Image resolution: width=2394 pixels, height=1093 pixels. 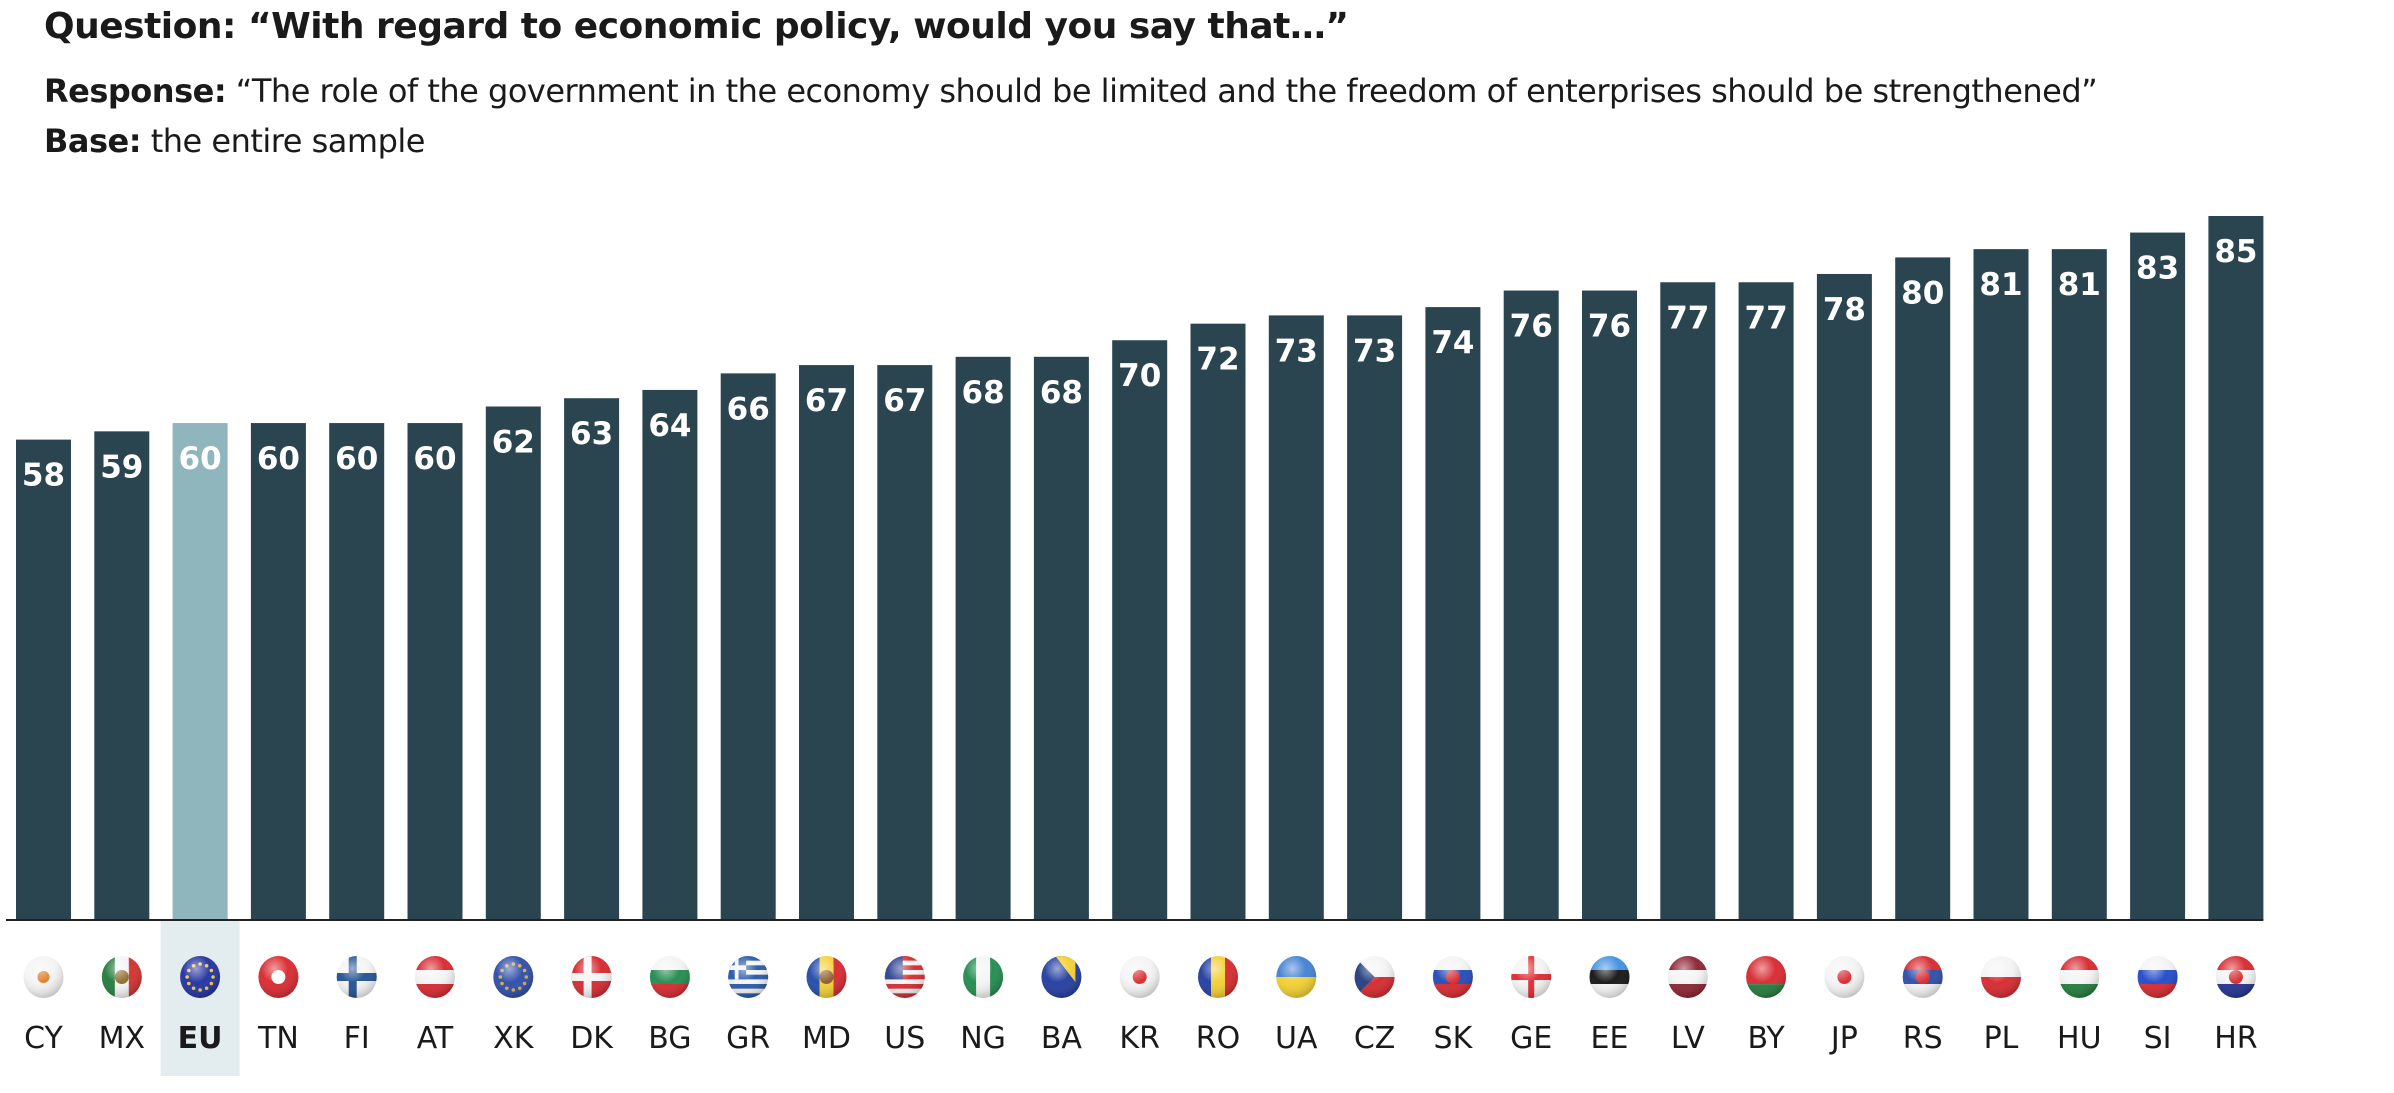 I want to click on value-label-us: 67, so click(x=904, y=401).